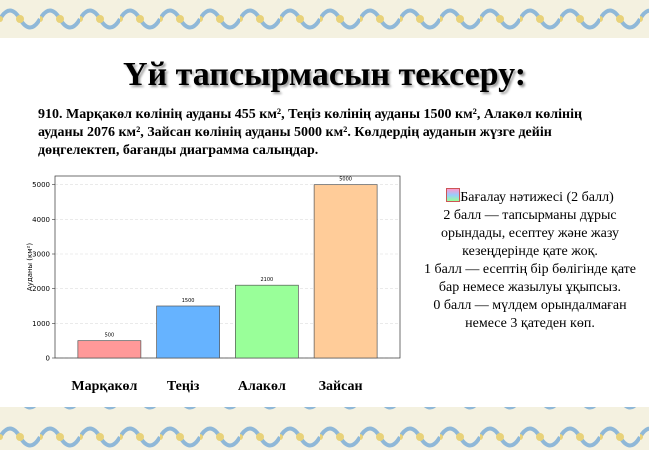  Describe the element at coordinates (41, 289) in the screenshot. I see `y-tick-label: 2000` at that location.